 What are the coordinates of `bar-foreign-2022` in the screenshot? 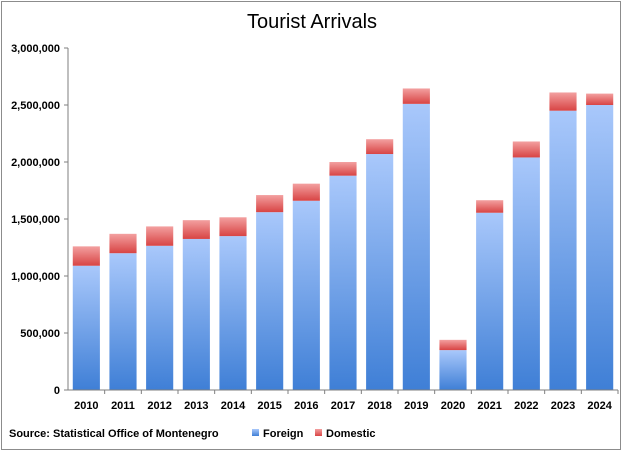 It's located at (526, 273).